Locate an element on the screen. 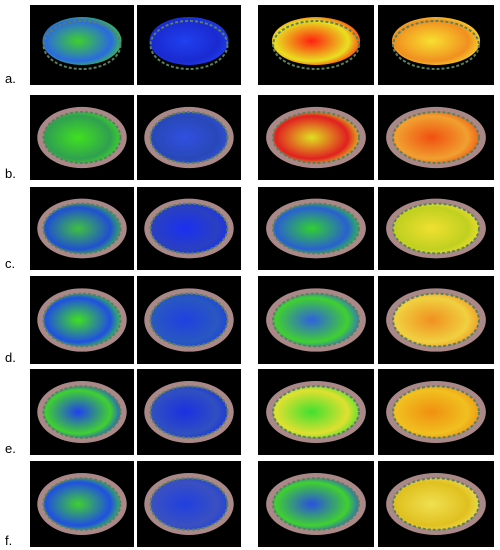  row-label: f. is located at coordinates (8, 540).